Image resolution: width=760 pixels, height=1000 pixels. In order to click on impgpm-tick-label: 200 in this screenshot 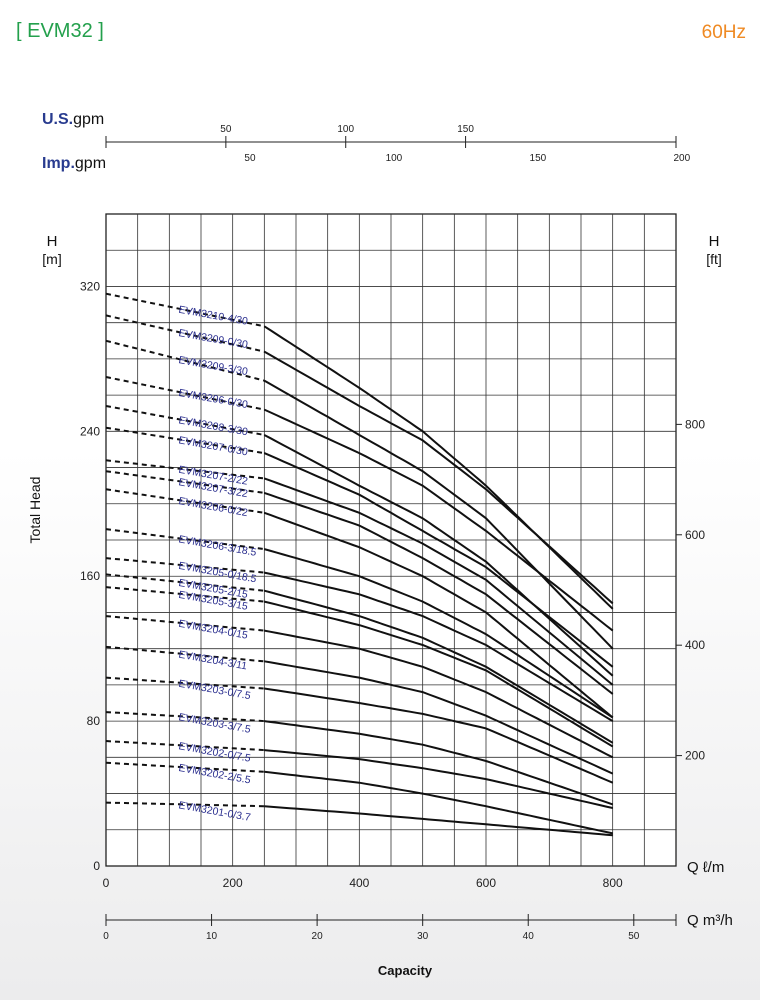, I will do `click(681, 158)`.